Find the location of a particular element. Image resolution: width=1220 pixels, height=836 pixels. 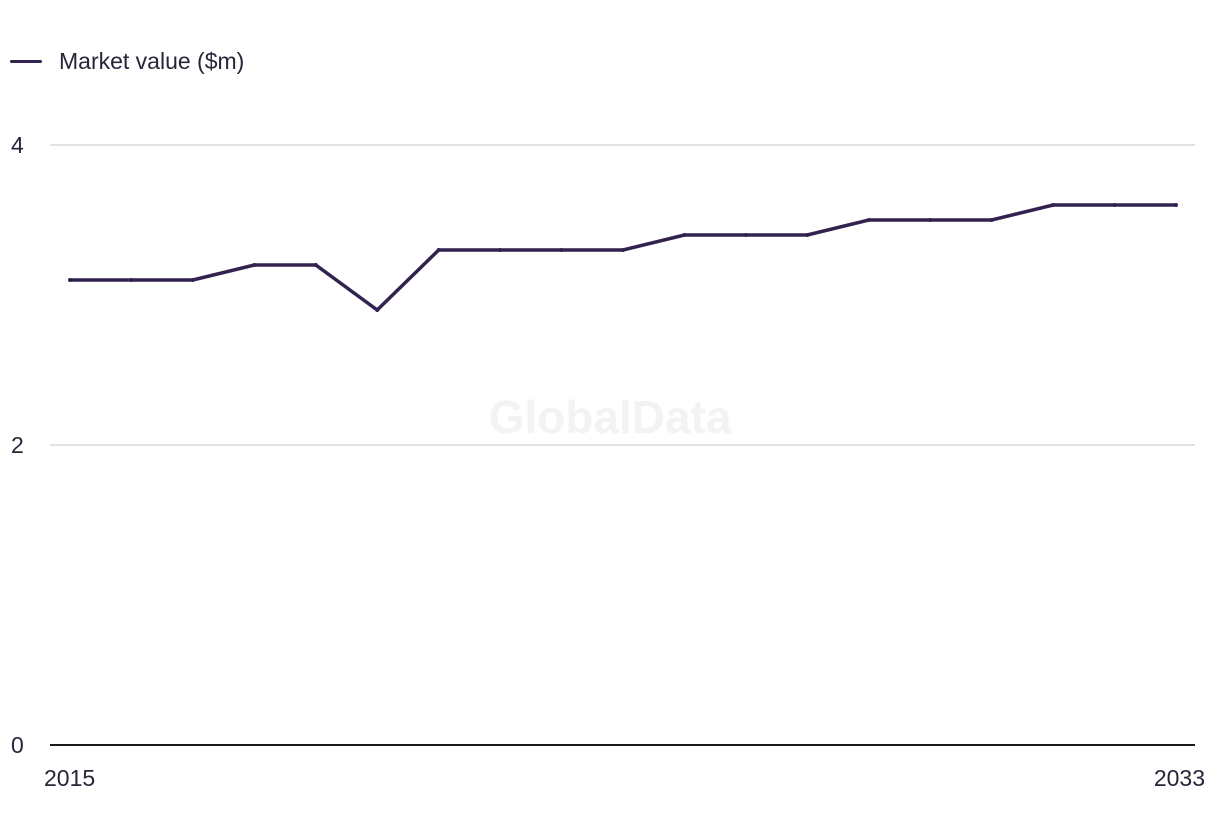

legend-swatch is located at coordinates (26, 61).